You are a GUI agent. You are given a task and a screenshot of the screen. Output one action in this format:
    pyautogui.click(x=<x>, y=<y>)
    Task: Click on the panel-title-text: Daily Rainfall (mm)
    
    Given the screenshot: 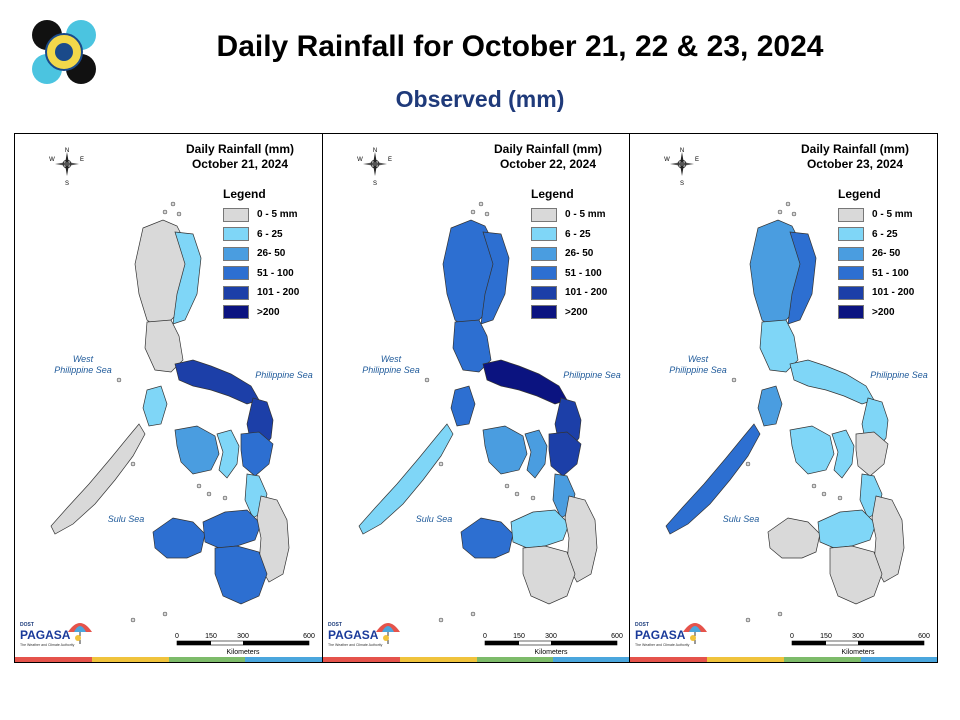 What is the action you would take?
    pyautogui.click(x=855, y=149)
    